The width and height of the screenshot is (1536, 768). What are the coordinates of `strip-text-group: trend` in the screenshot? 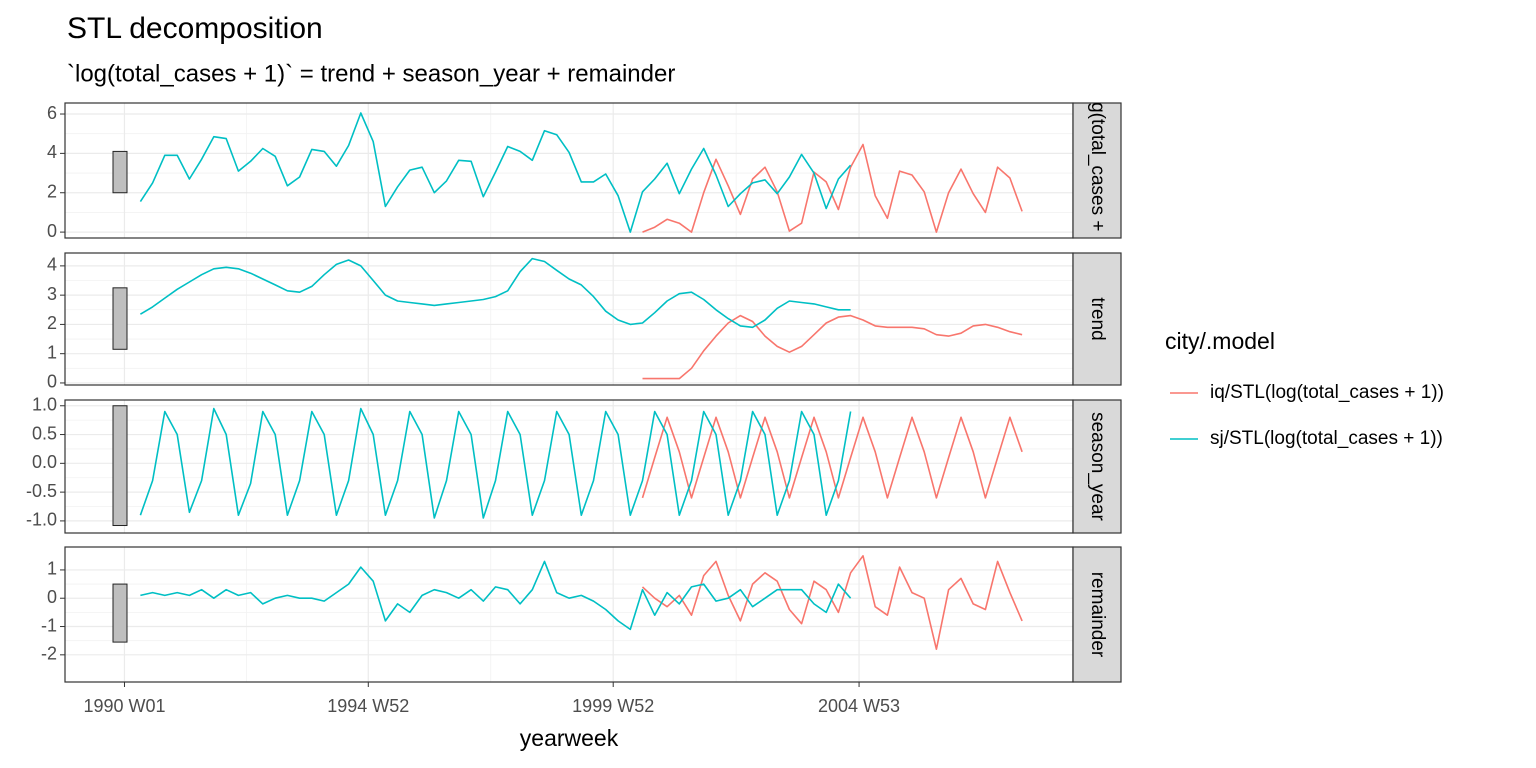 It's located at (1097, 318).